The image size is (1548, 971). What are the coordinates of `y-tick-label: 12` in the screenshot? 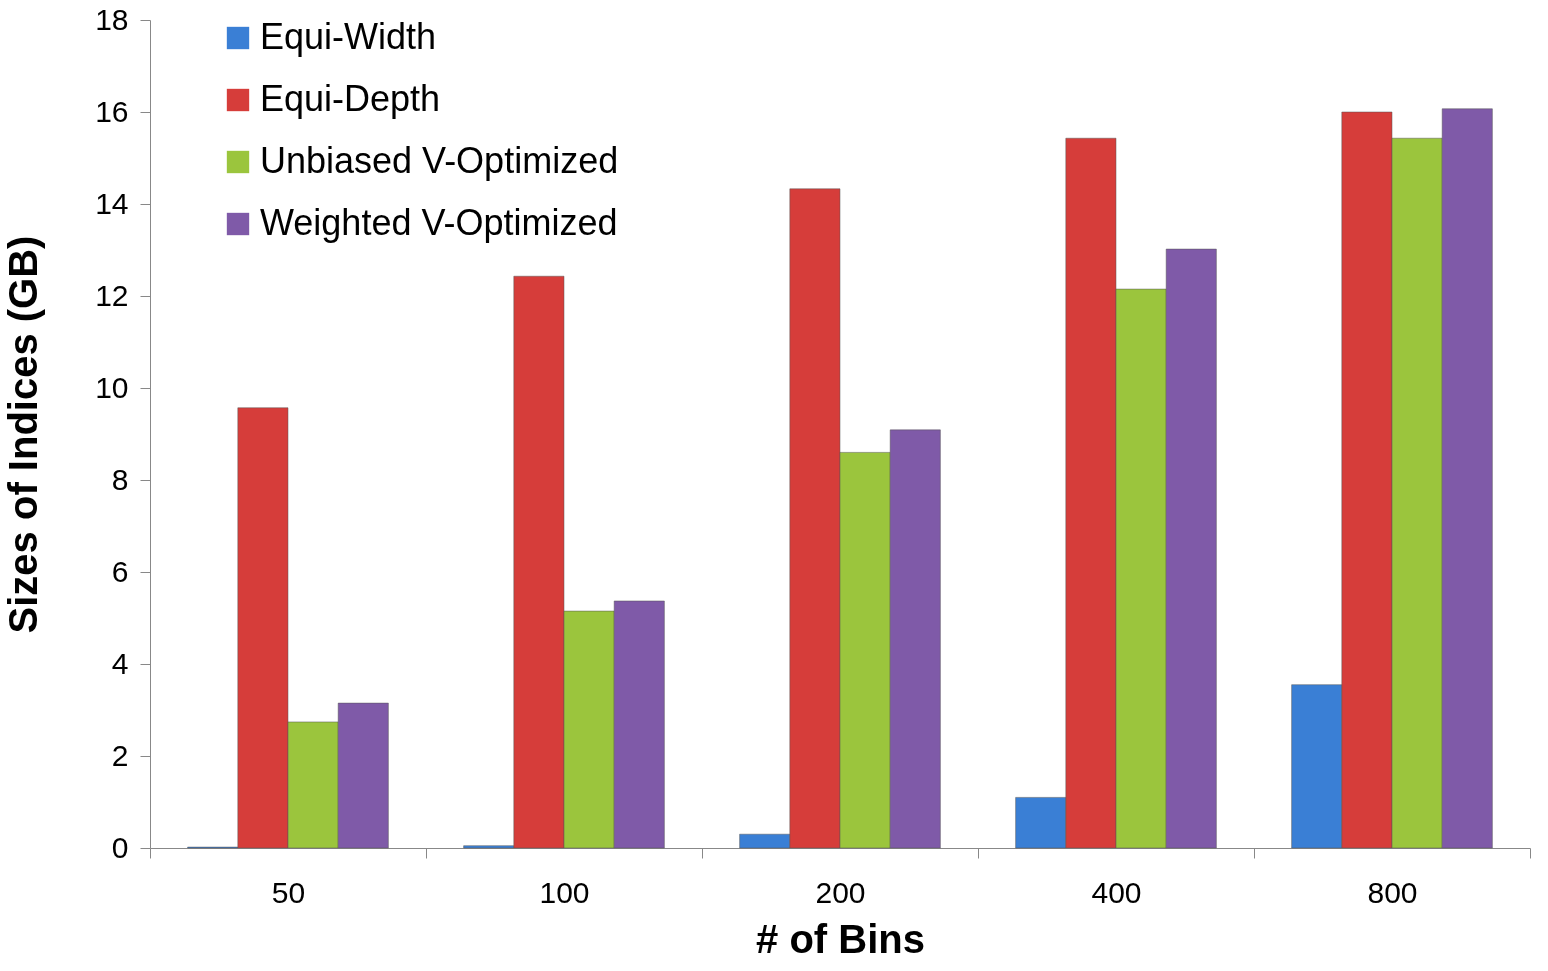 It's located at (112, 295).